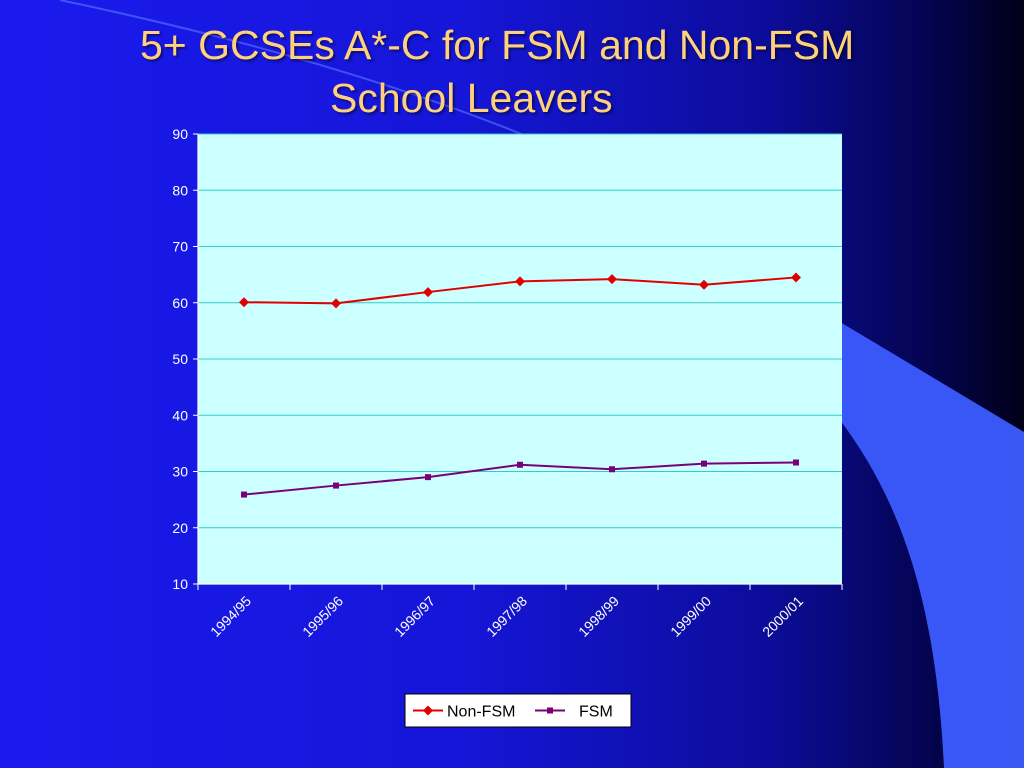  I want to click on y-tick-label: 50, so click(180, 359).